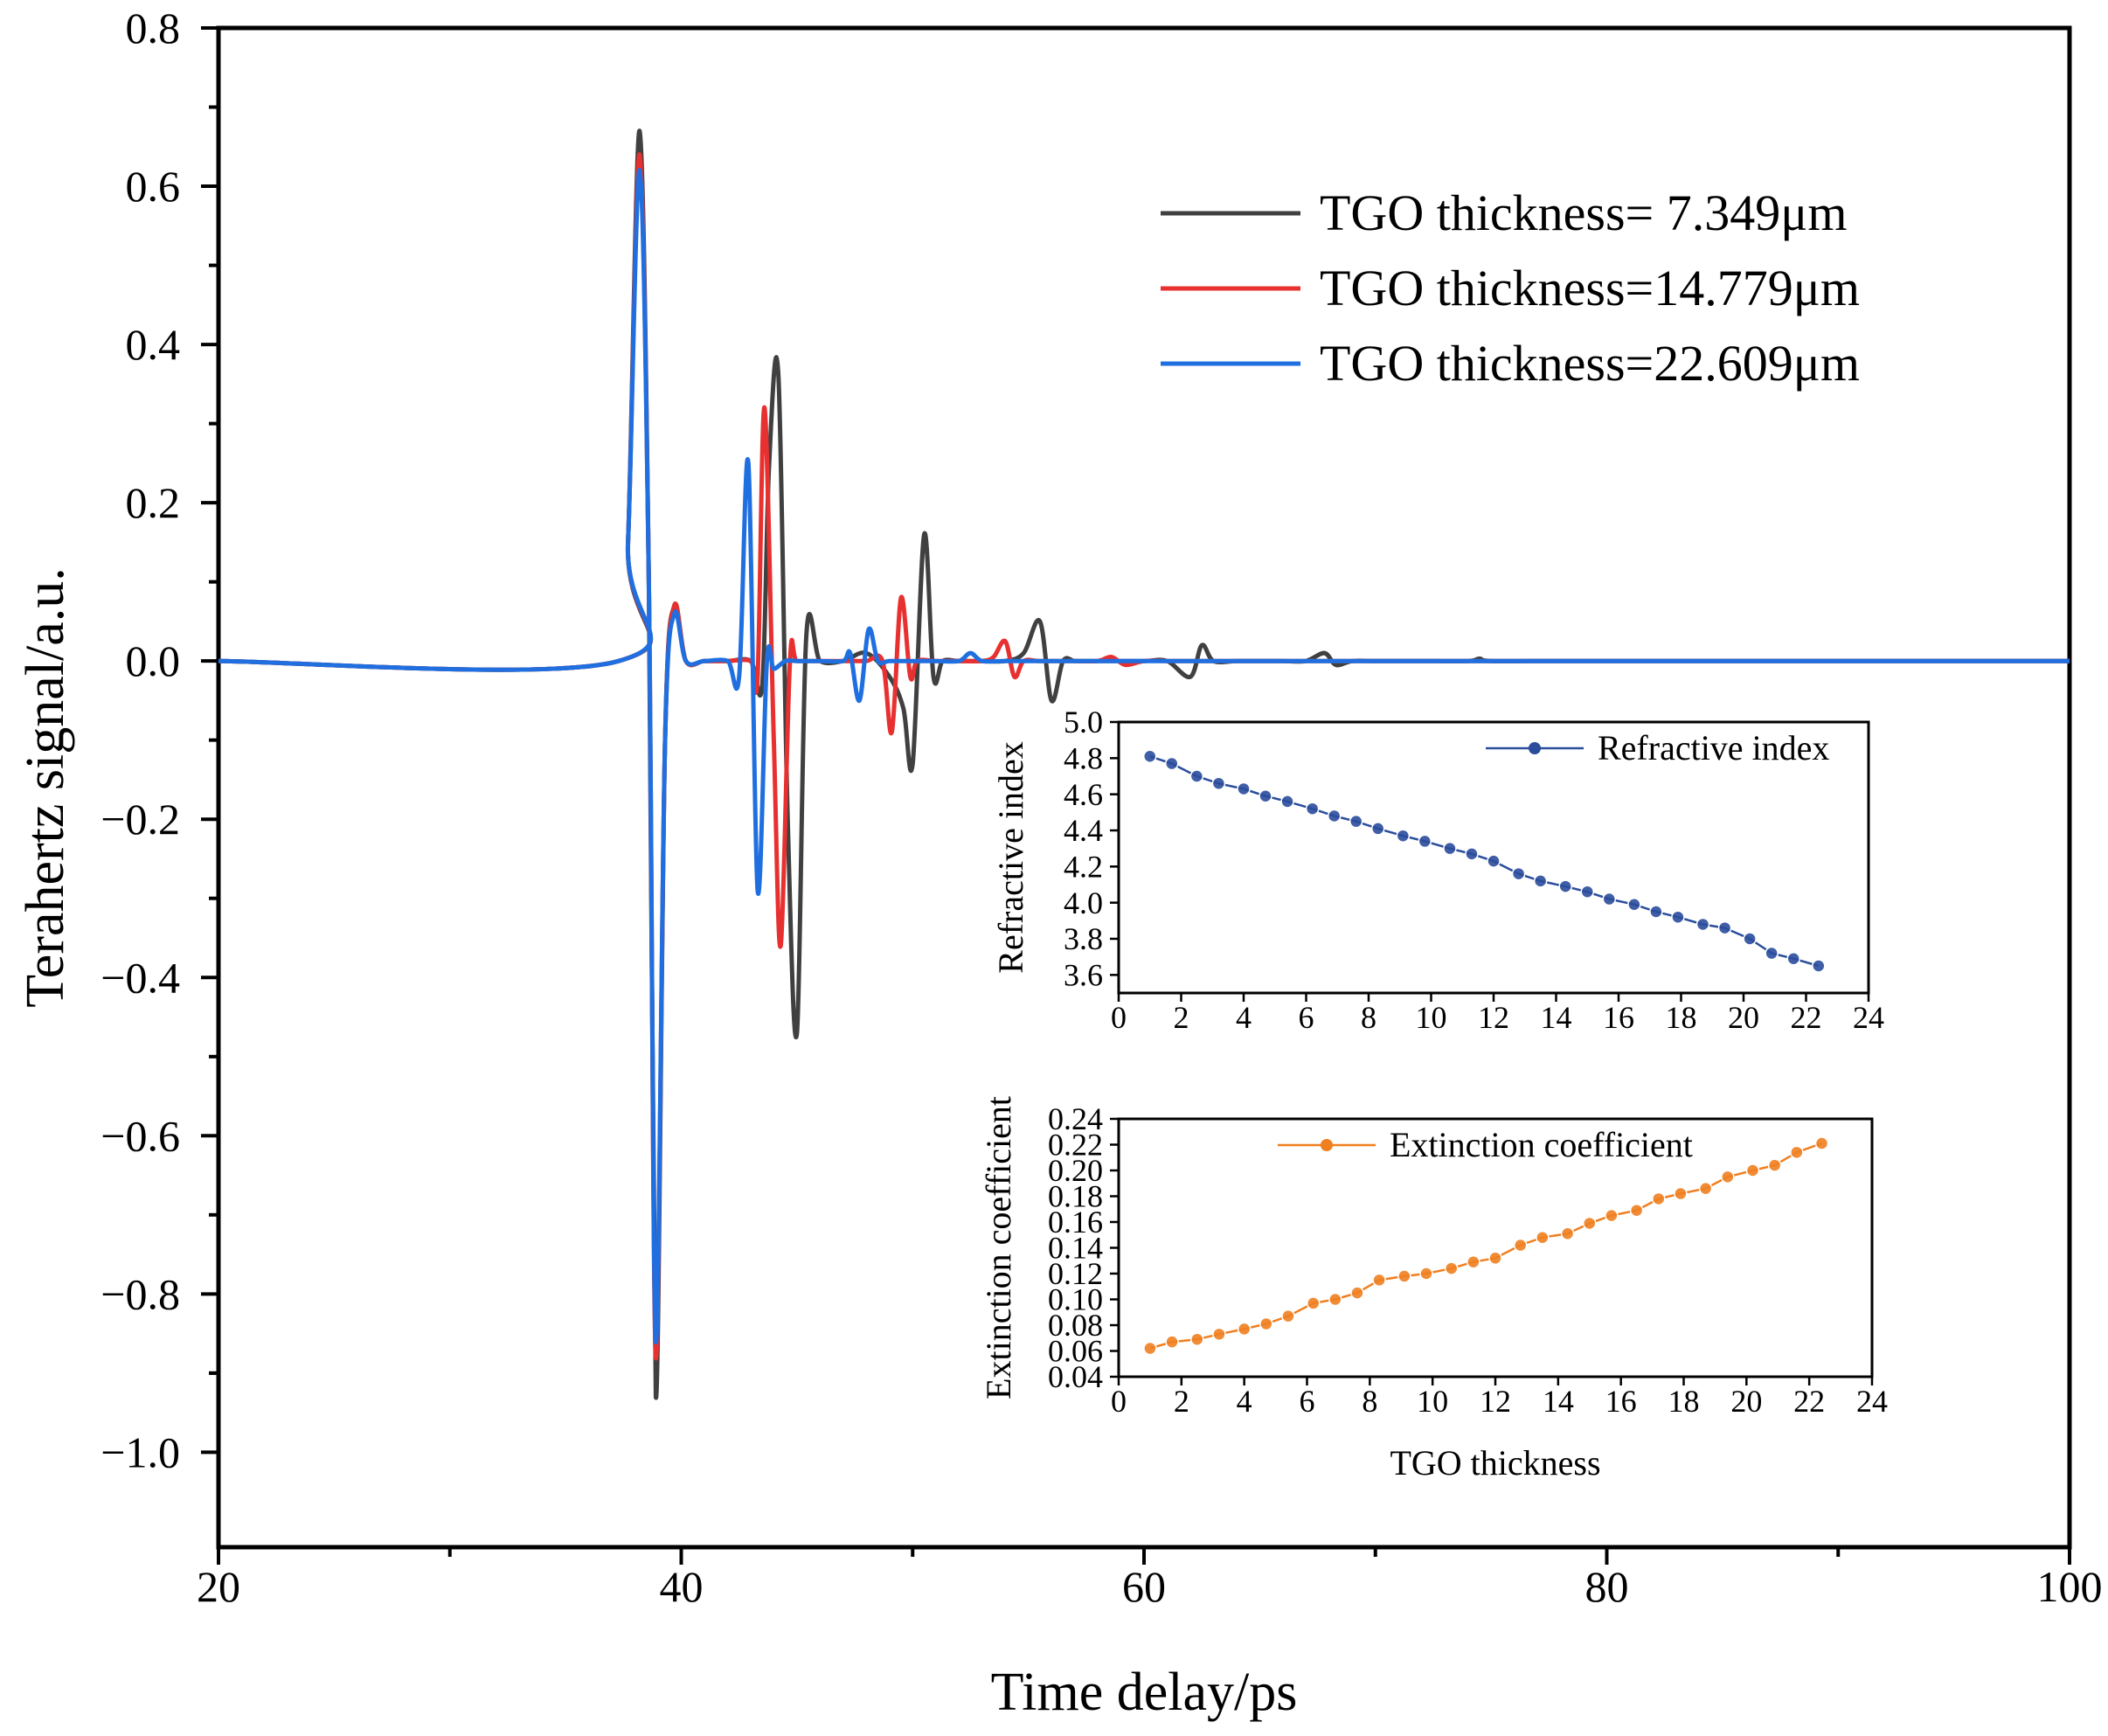  Describe the element at coordinates (998, 1247) in the screenshot. I see `y-axis-label: Extinction coefficient` at that location.